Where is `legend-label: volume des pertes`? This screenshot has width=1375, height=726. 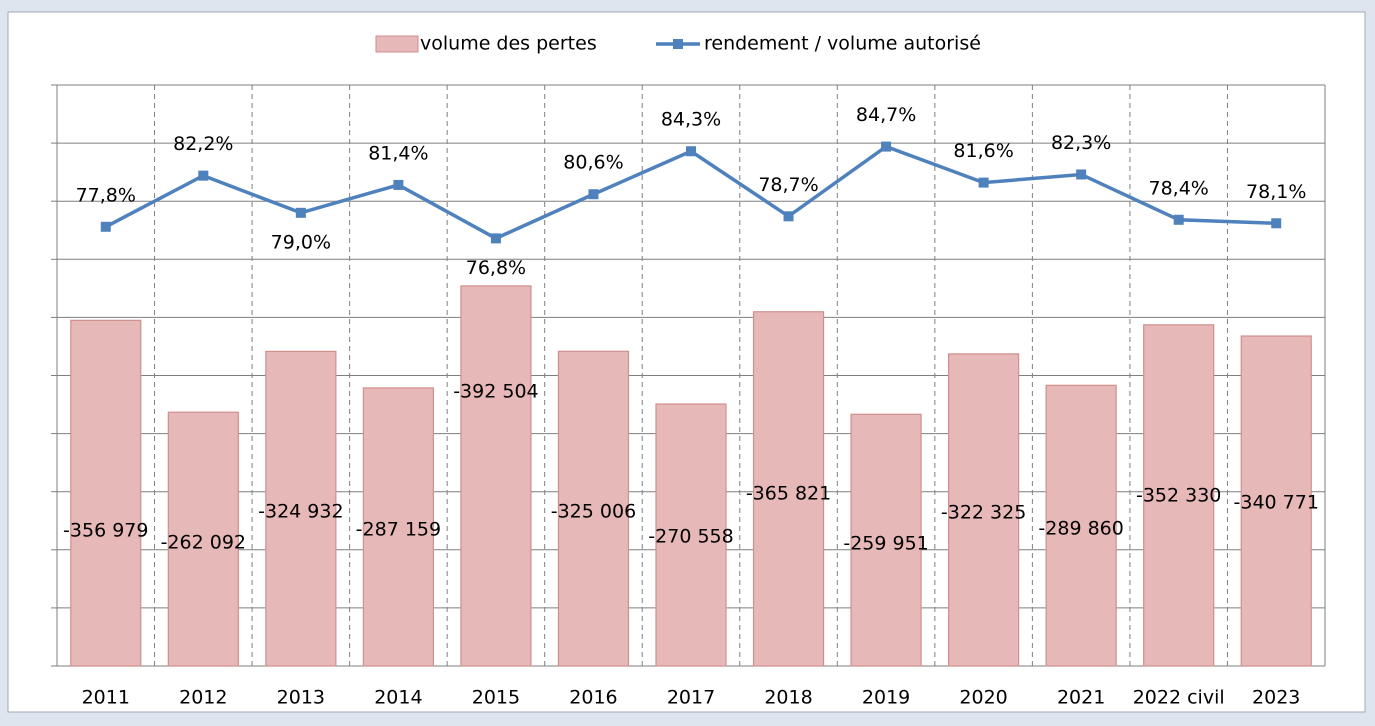 legend-label: volume des pertes is located at coordinates (508, 44).